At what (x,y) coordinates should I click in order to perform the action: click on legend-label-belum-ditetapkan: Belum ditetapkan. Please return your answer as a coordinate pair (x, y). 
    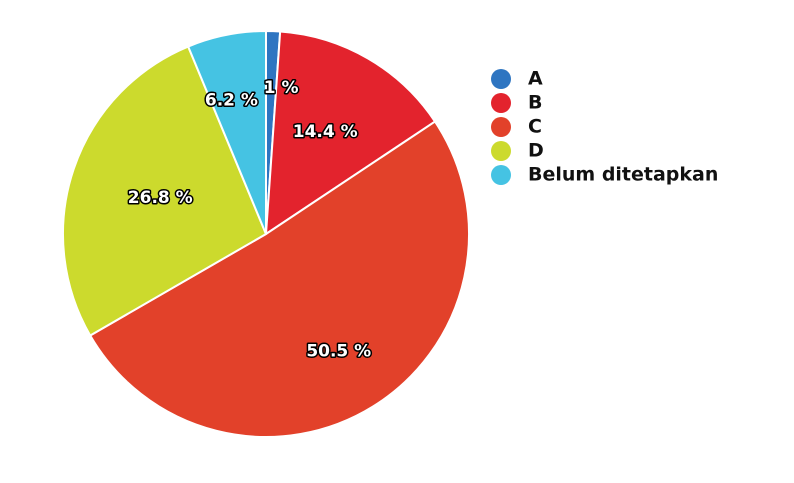
    Looking at the image, I should click on (623, 175).